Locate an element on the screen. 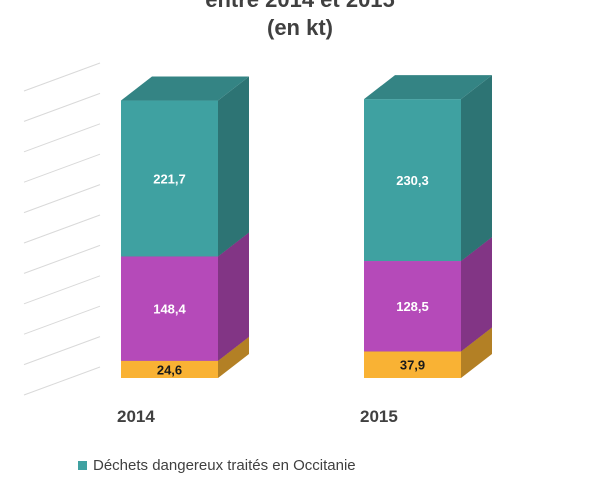  bar-top-2015-s2 is located at coordinates (428, 87).